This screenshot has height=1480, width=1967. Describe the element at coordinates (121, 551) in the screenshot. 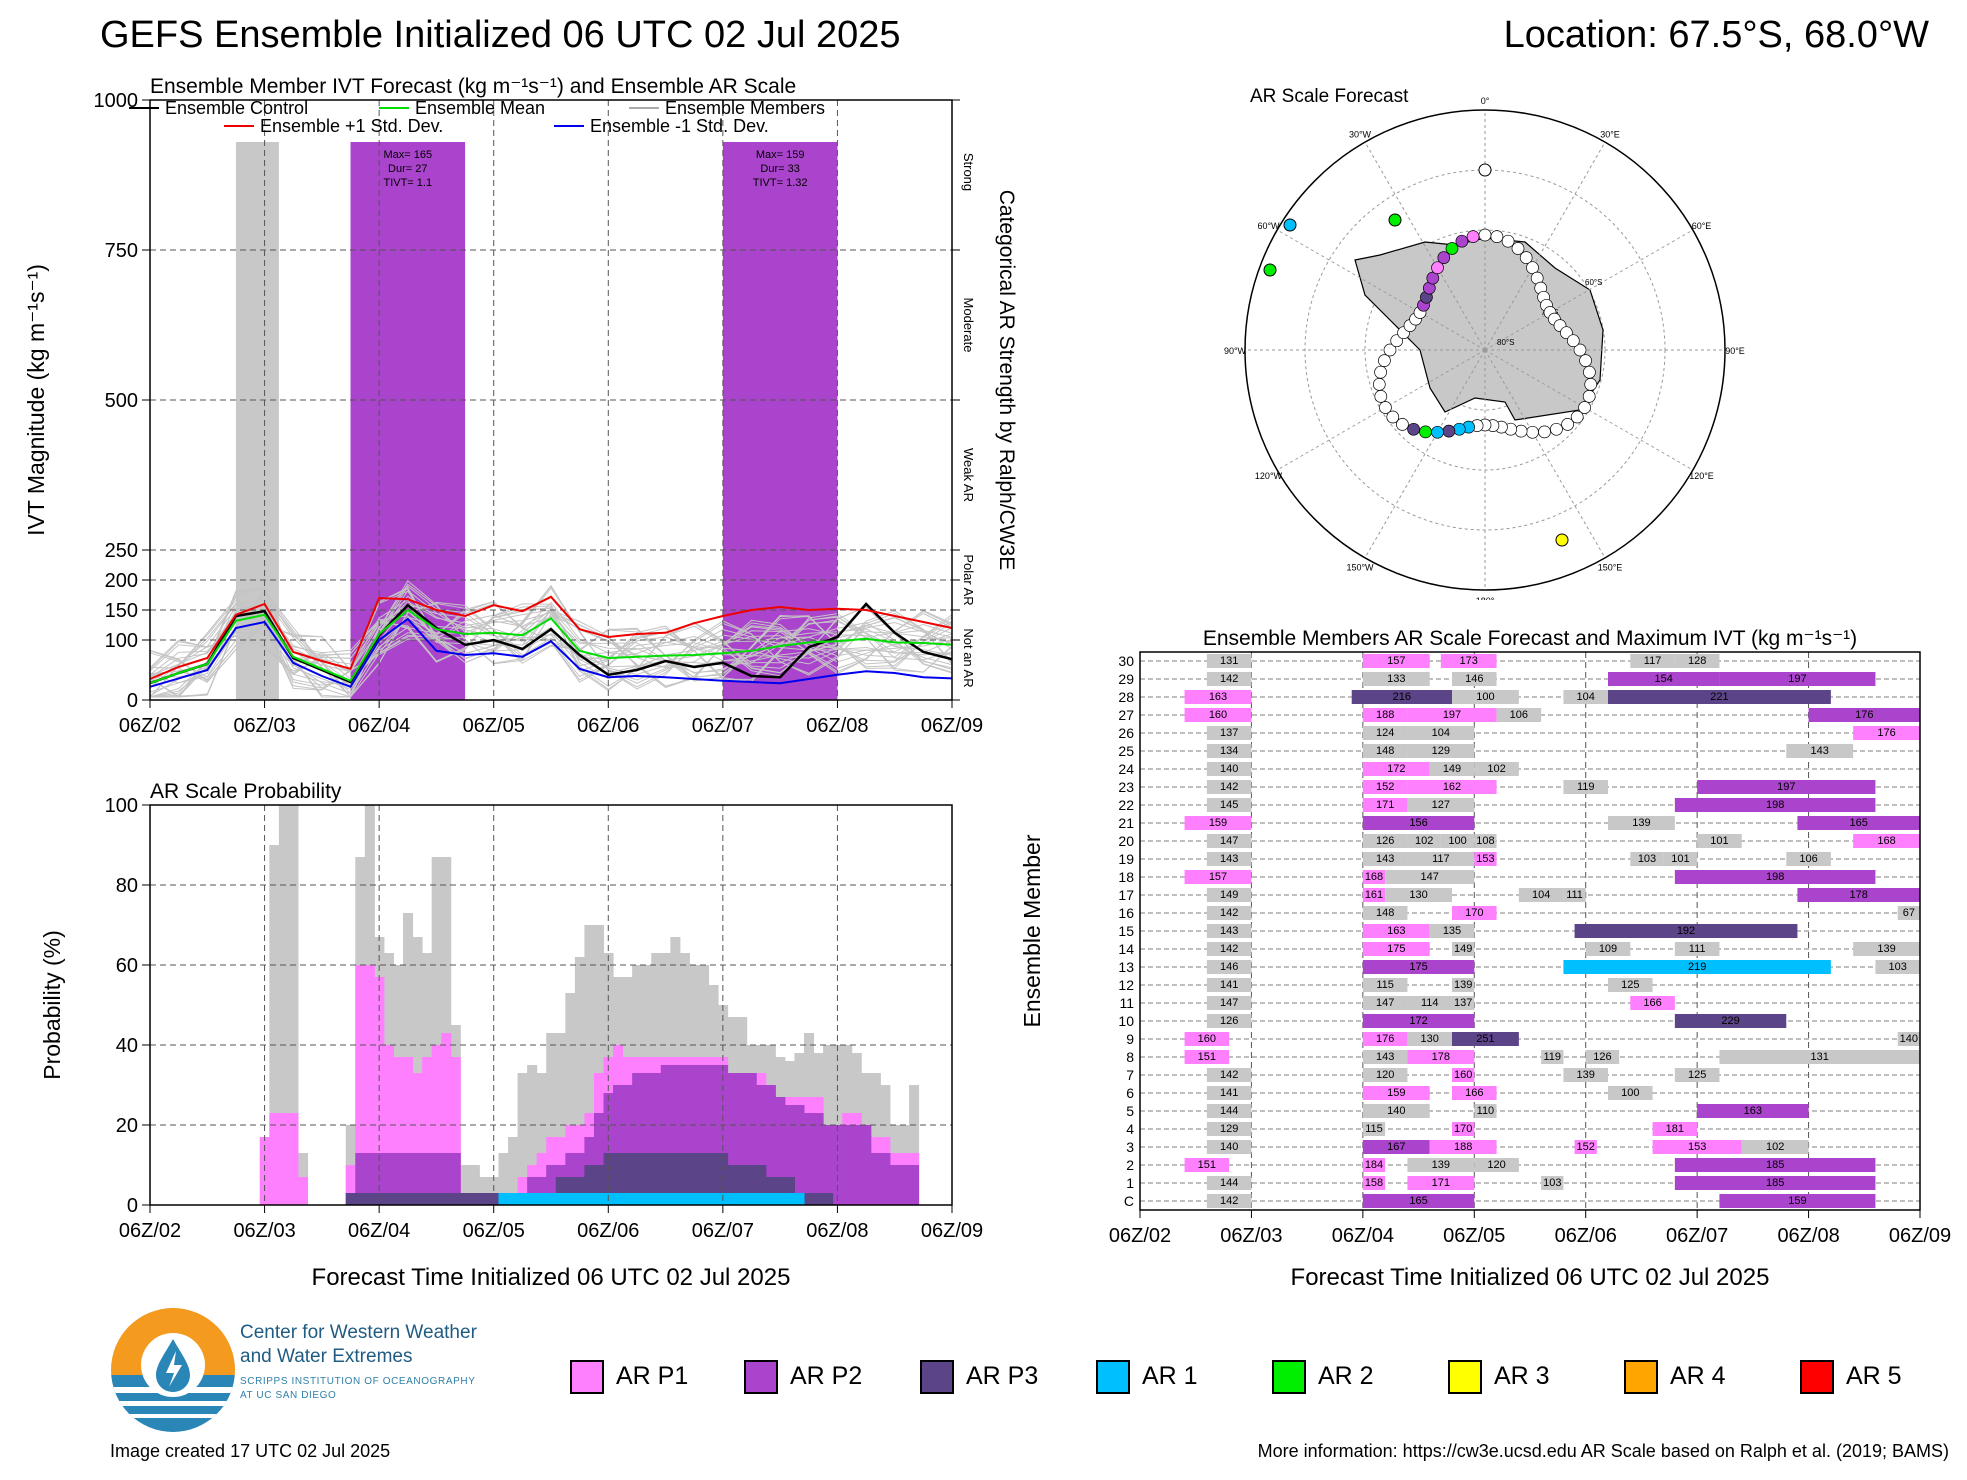

I see `y-tick-label: 250` at that location.